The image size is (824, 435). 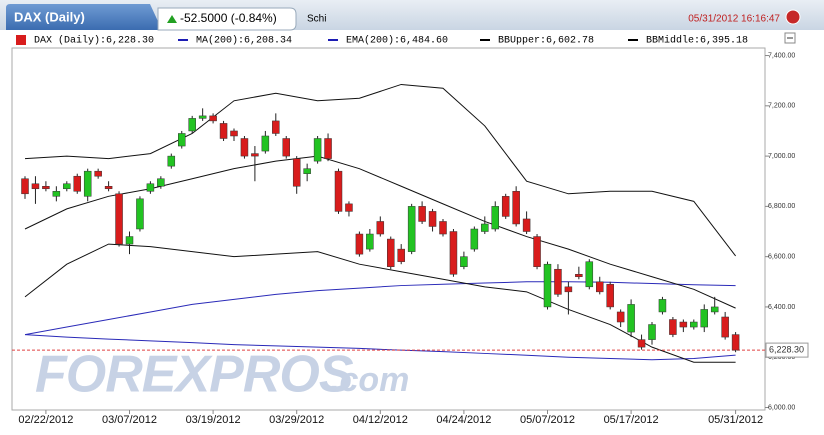 I want to click on legend-label: MA(200):6,208.34, so click(x=244, y=41).